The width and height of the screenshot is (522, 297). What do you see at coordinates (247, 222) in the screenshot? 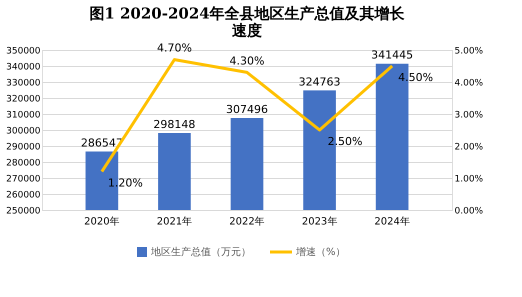
I see `x-tick-label: 2022年` at bounding box center [247, 222].